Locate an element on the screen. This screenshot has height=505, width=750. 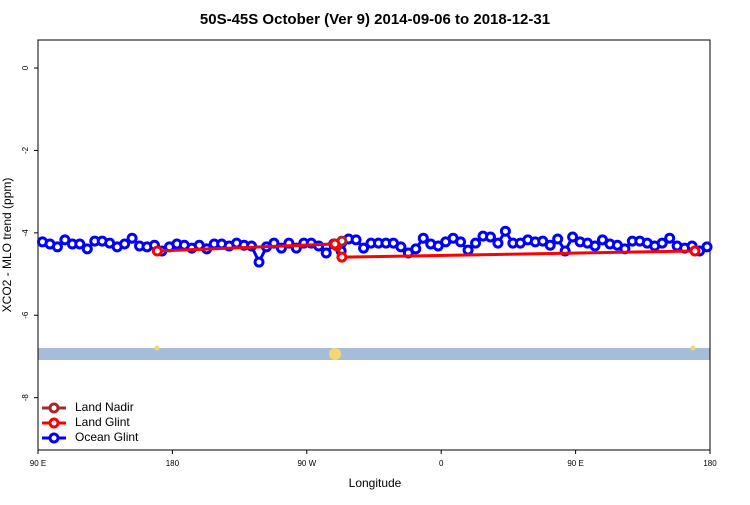
y-tick-label: -4 is located at coordinates (25, 233).